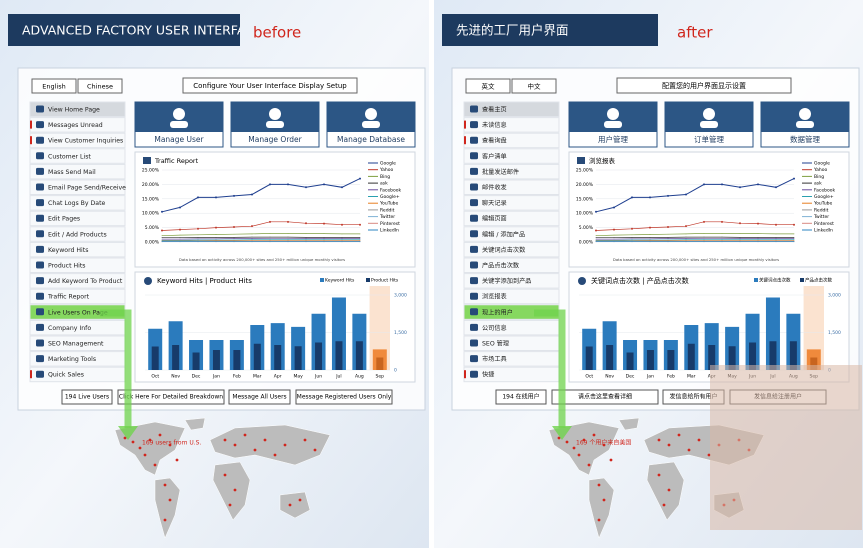 This screenshot has width=863, height=552. I want to click on legend-label: 关键词点击次数, so click(775, 280).